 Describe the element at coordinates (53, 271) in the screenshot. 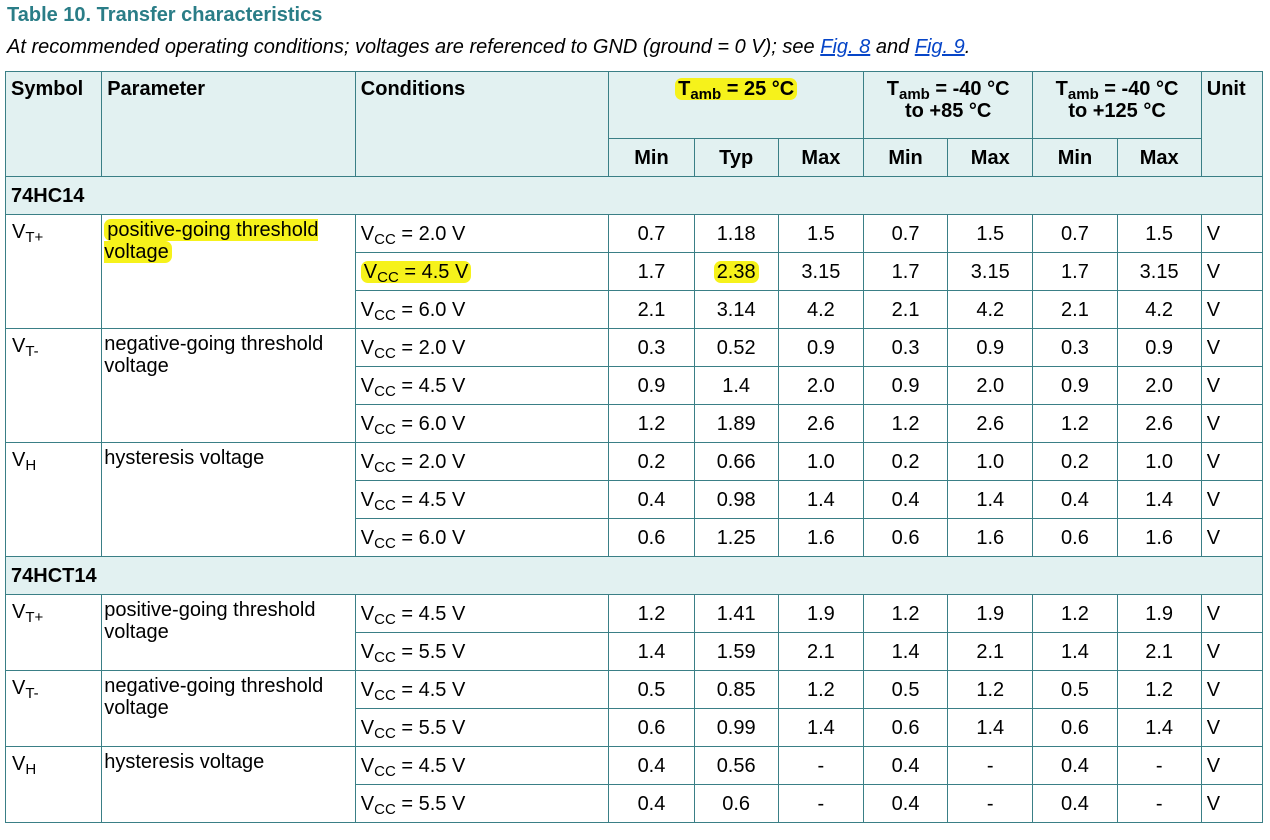

I see `symbol-cell: VT+` at that location.